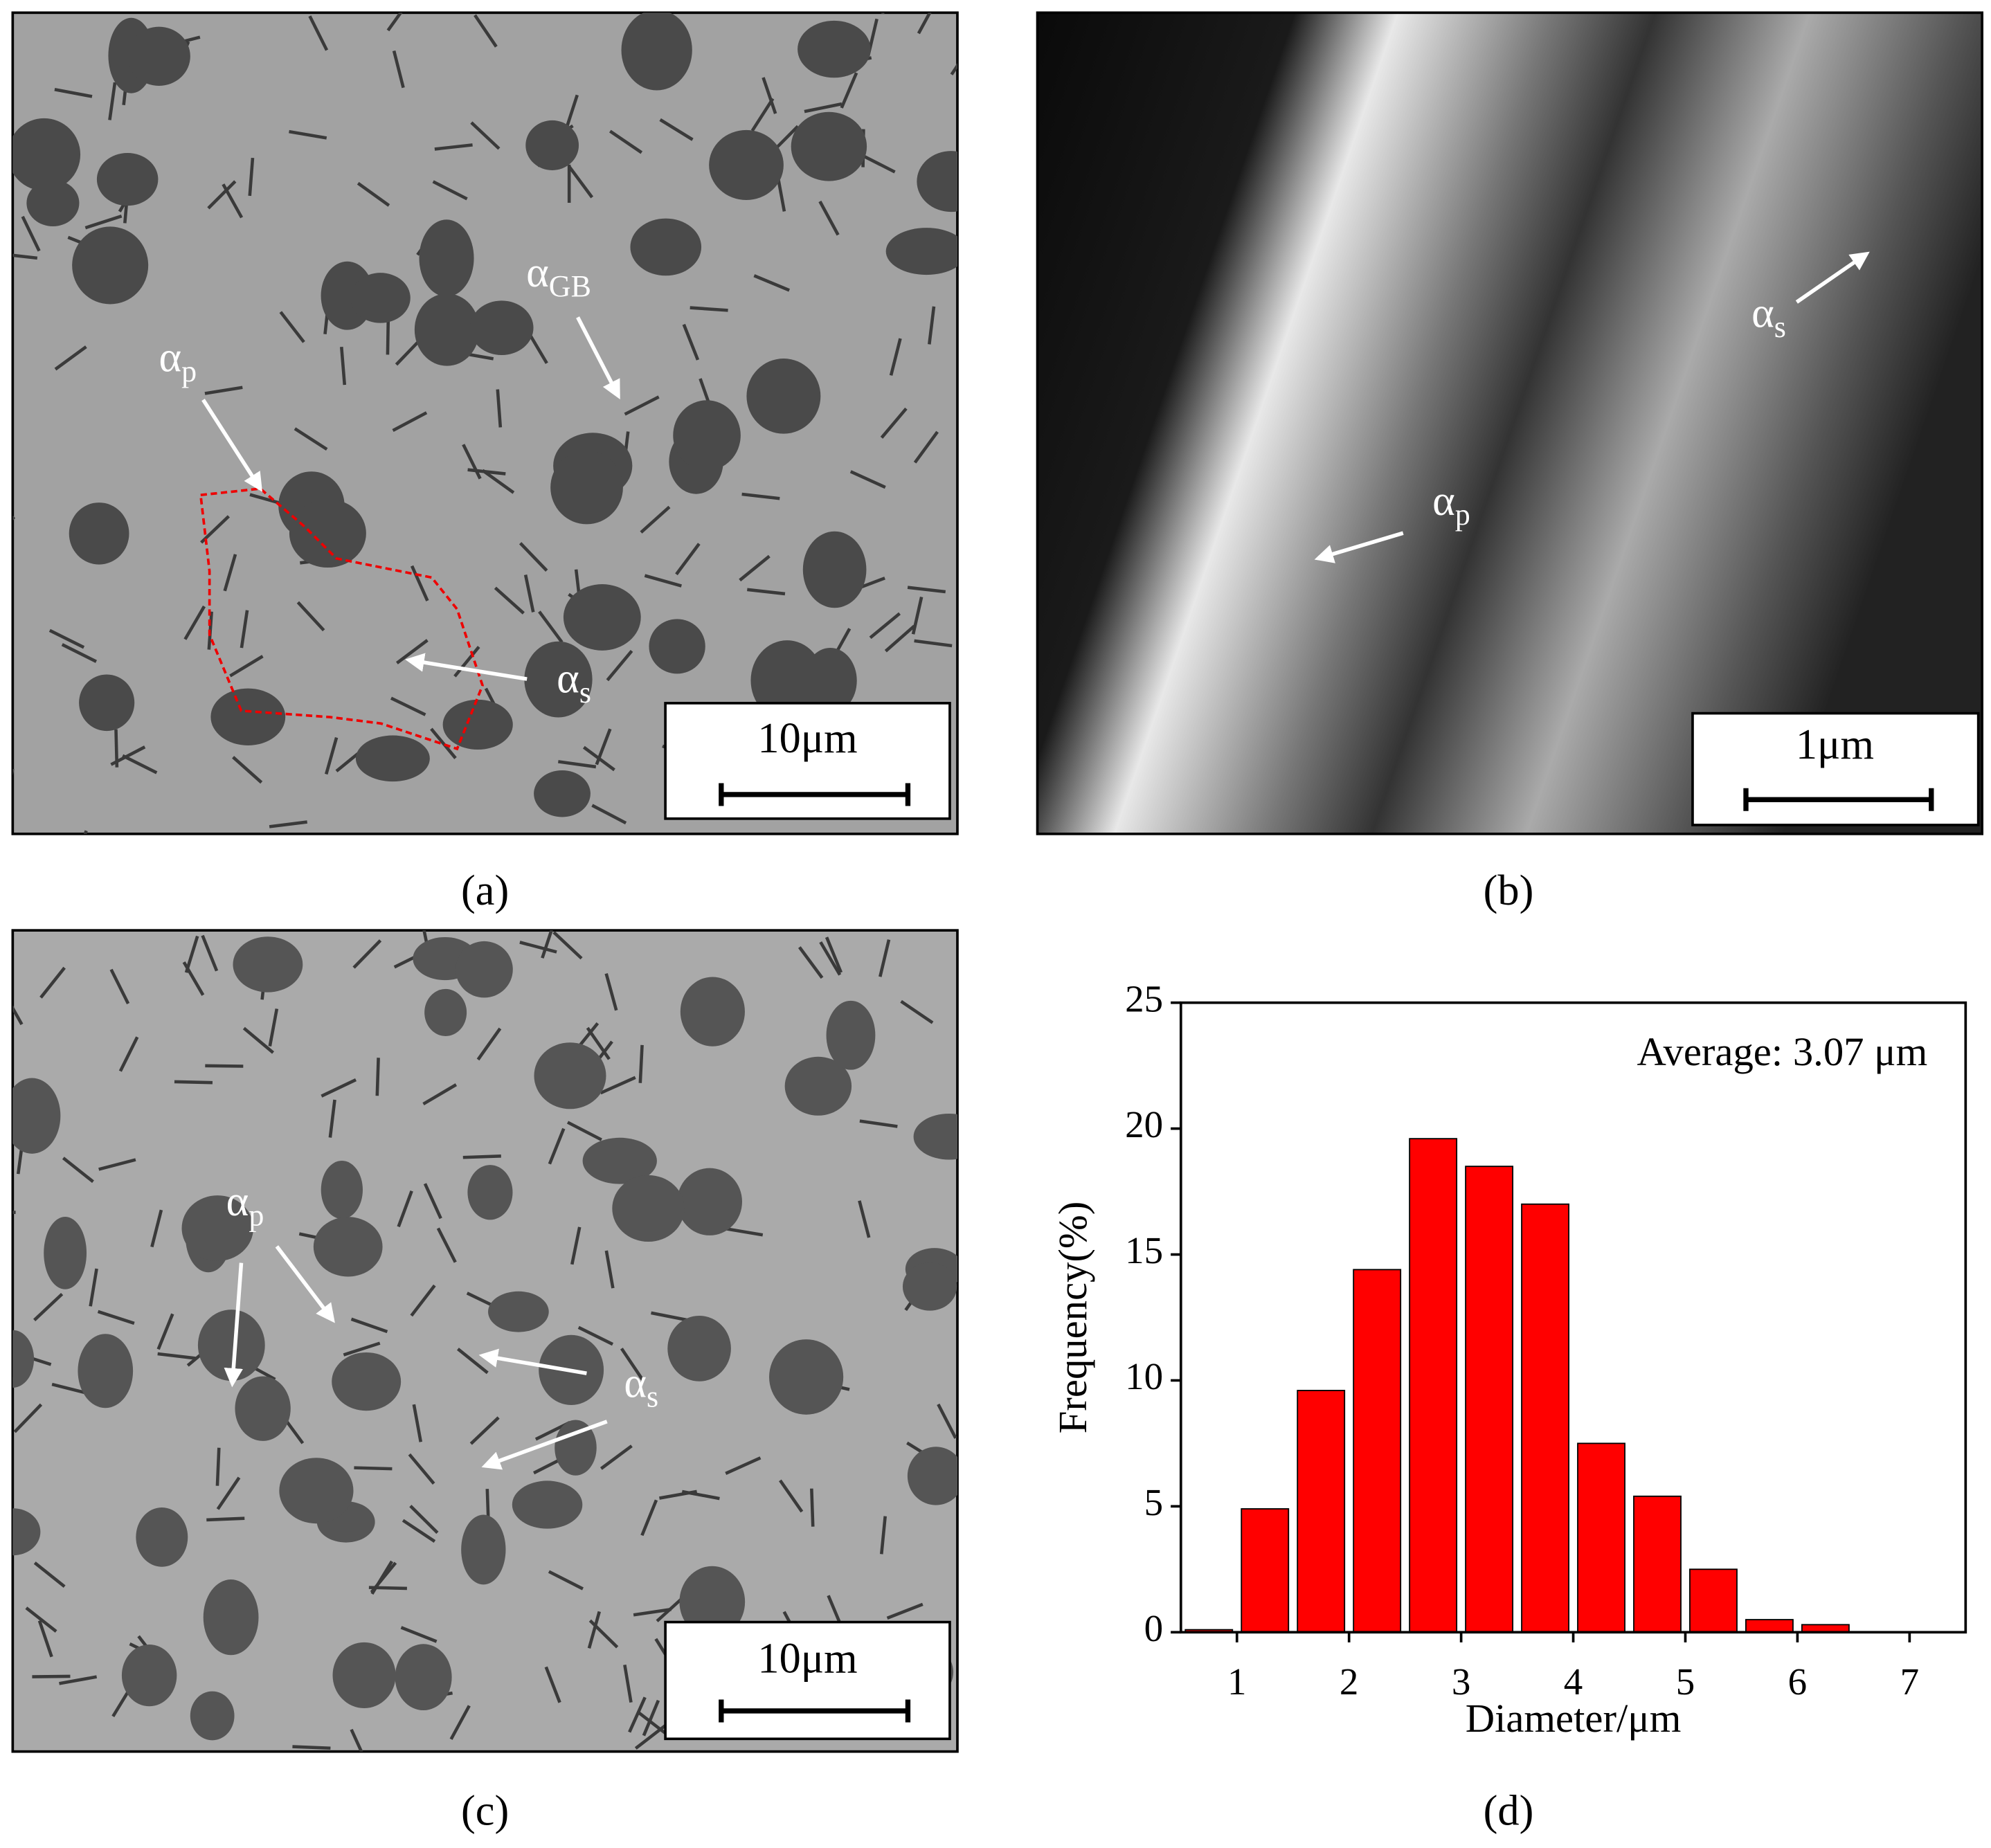 Image resolution: width=1991 pixels, height=1848 pixels. I want to click on x-tick-label: 3, so click(1461, 1681).